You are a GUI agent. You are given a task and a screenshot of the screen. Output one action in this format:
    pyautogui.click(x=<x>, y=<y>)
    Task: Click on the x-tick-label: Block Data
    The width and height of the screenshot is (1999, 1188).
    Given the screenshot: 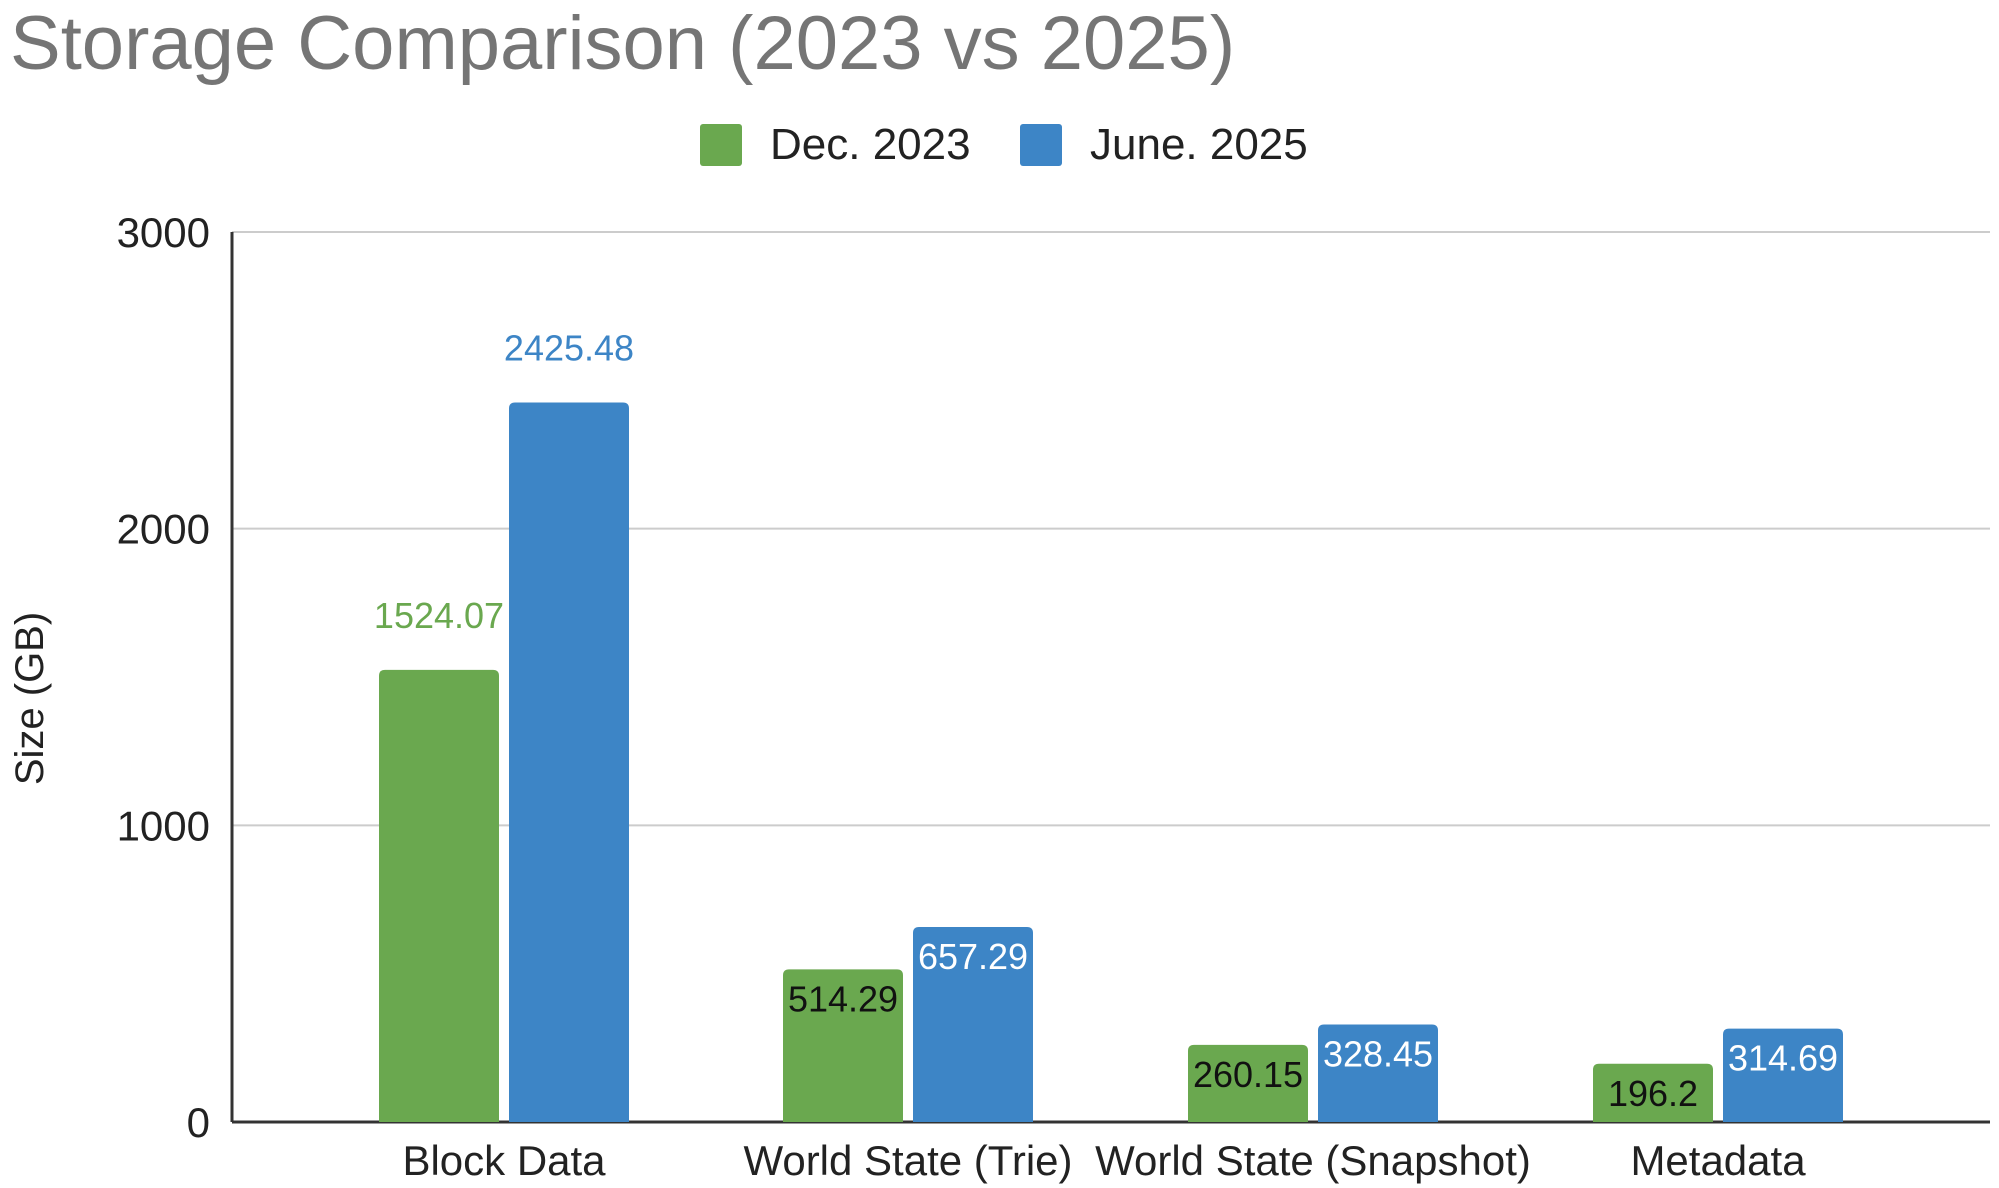 What is the action you would take?
    pyautogui.click(x=504, y=1160)
    